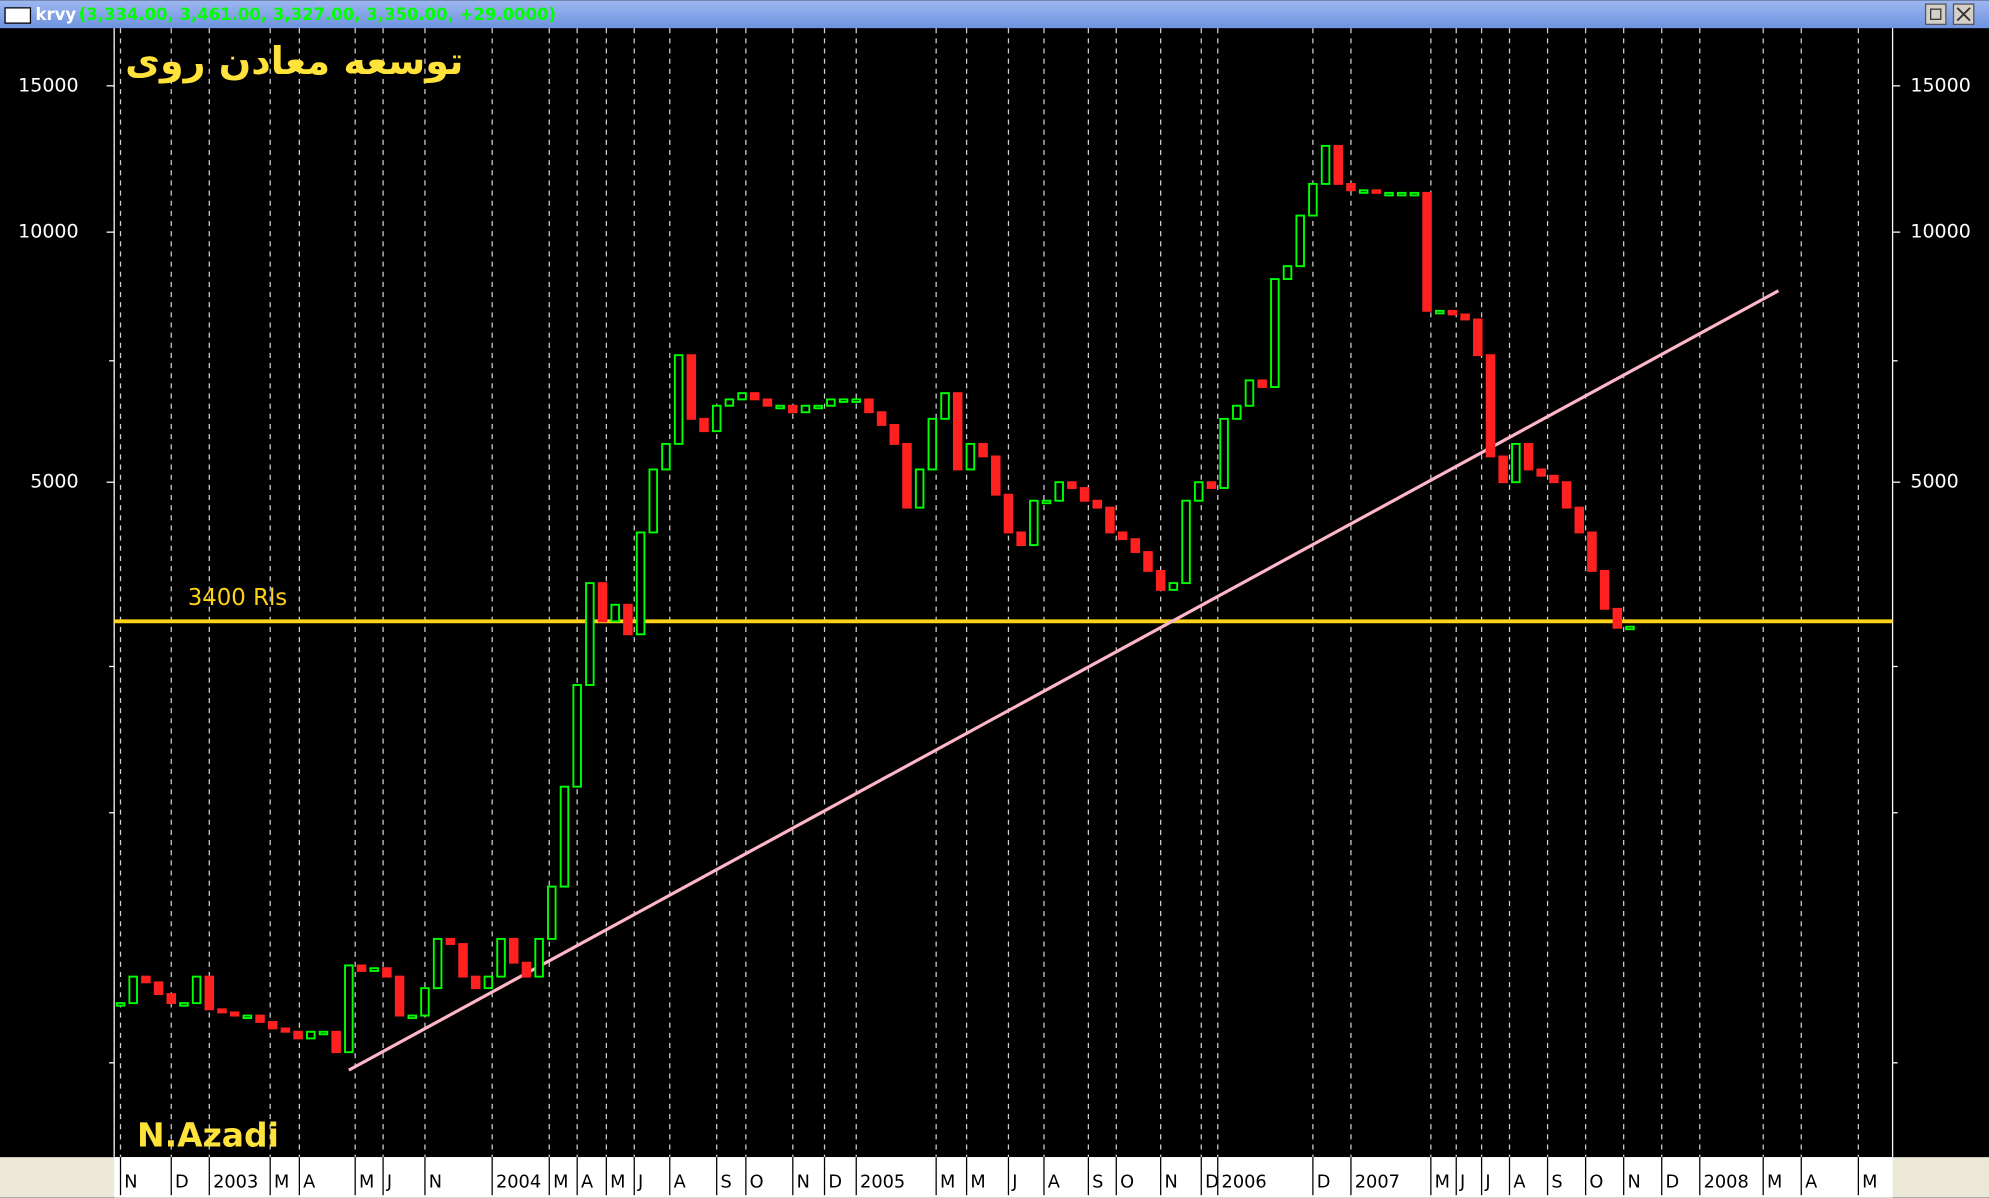 Image resolution: width=1989 pixels, height=1198 pixels. What do you see at coordinates (18, 15) in the screenshot?
I see `window-icon` at bounding box center [18, 15].